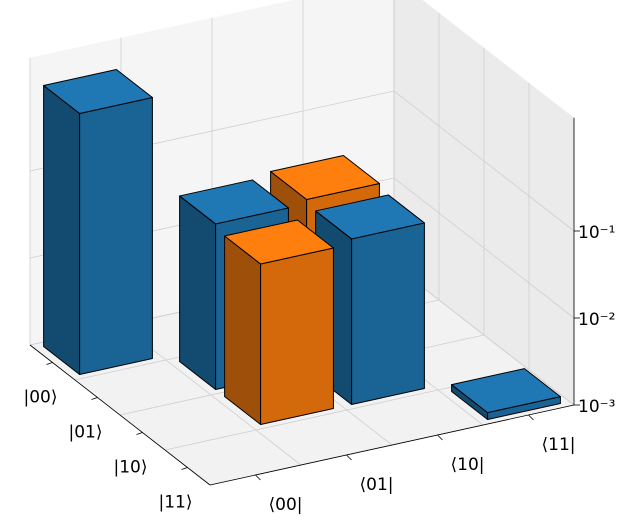 Image resolution: width=633 pixels, height=530 pixels. What do you see at coordinates (559, 445) in the screenshot?
I see `col-label: ⟨11|` at bounding box center [559, 445].